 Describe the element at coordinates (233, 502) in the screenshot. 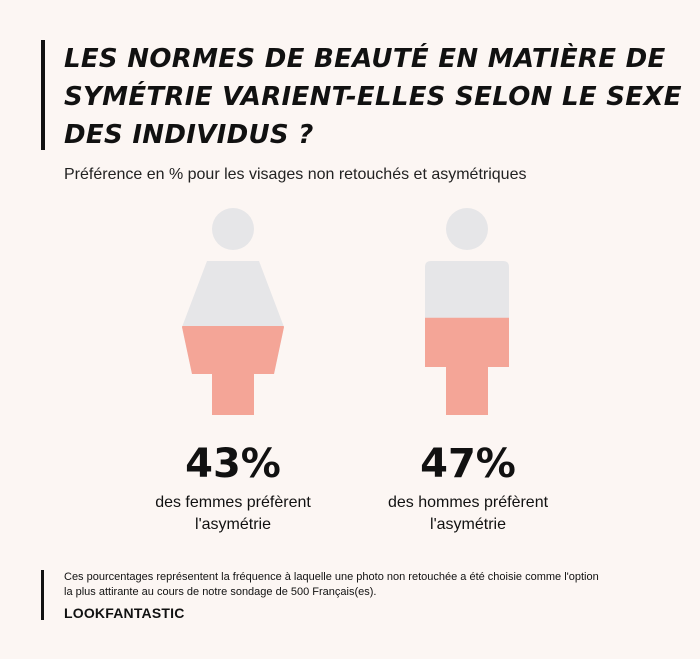

I see `women-description-line-1: des femmes préfèrent` at that location.